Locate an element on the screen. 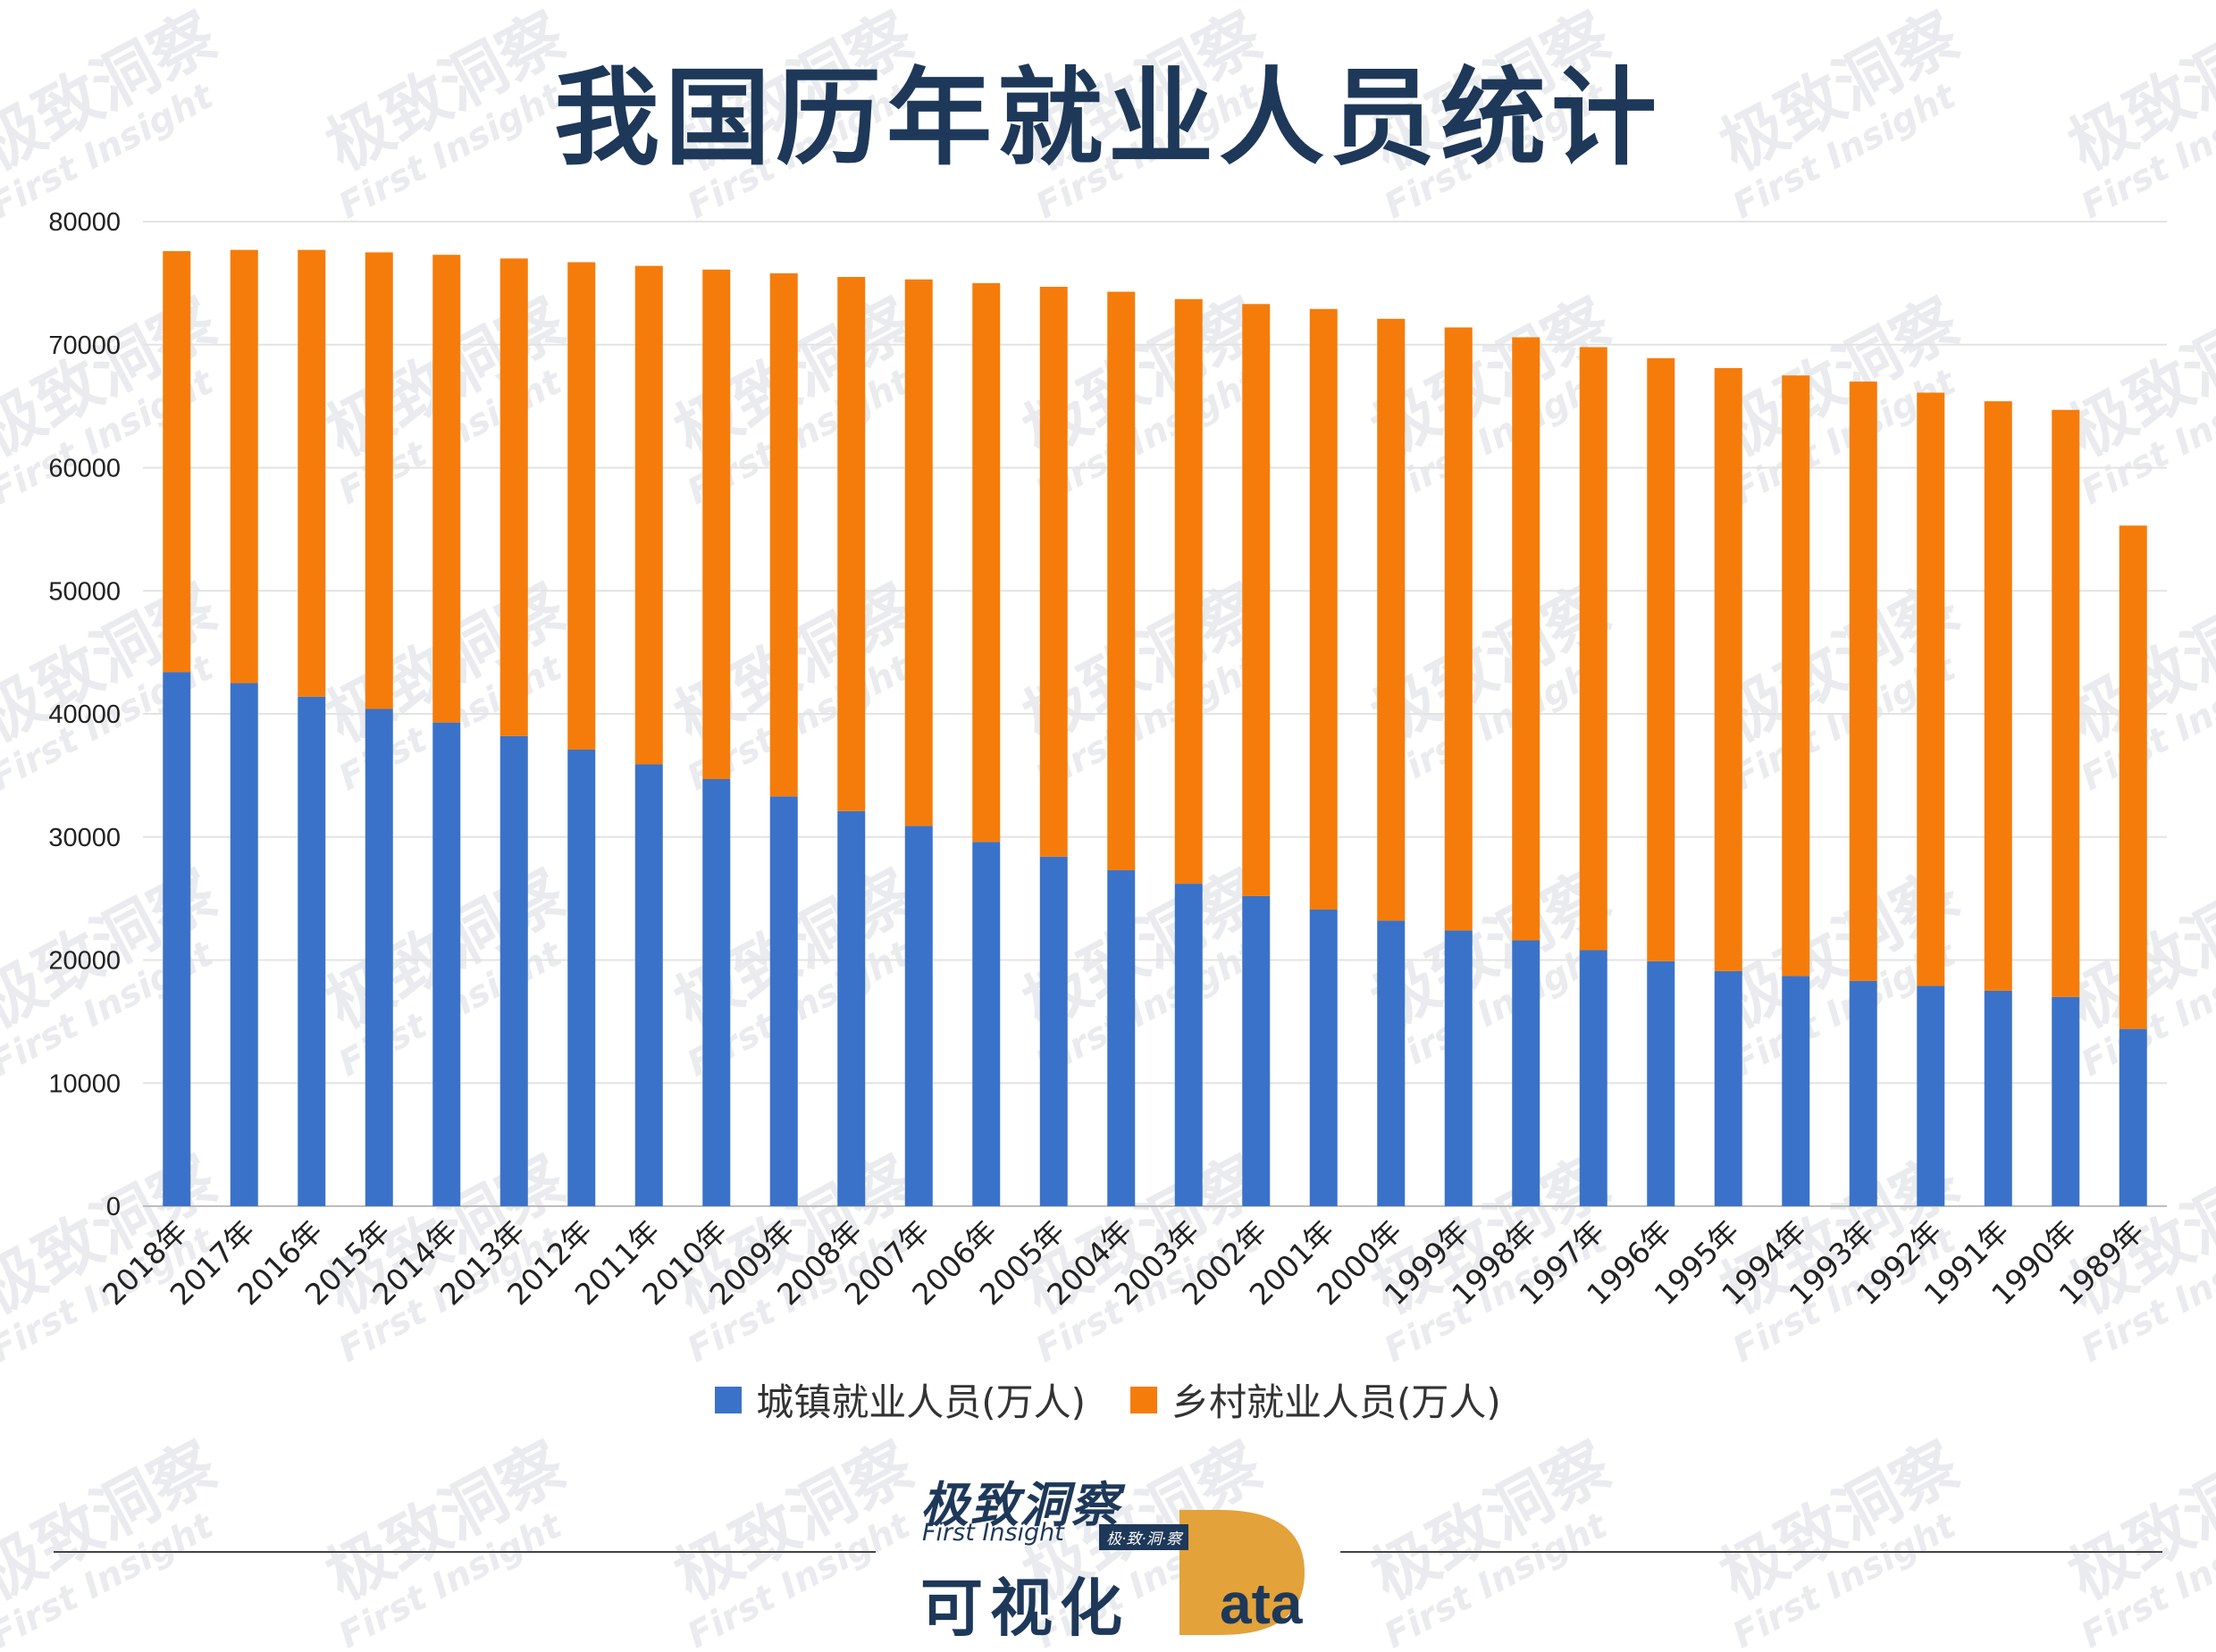 The height and width of the screenshot is (1652, 2216). y-tick-label: 10000 is located at coordinates (84, 1083).